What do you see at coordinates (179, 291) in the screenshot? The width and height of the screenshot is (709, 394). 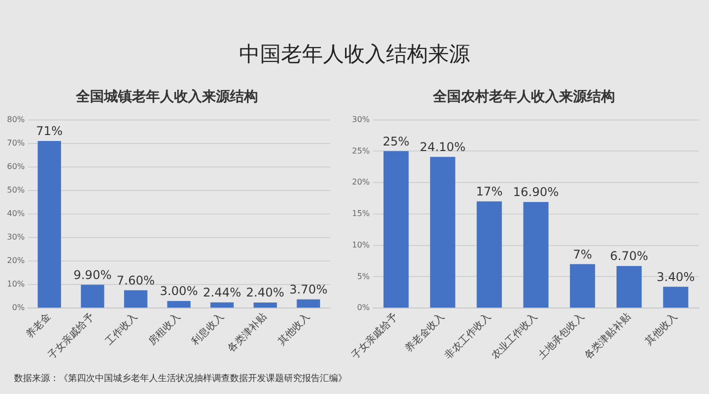 I see `data-label: 3.00%` at bounding box center [179, 291].